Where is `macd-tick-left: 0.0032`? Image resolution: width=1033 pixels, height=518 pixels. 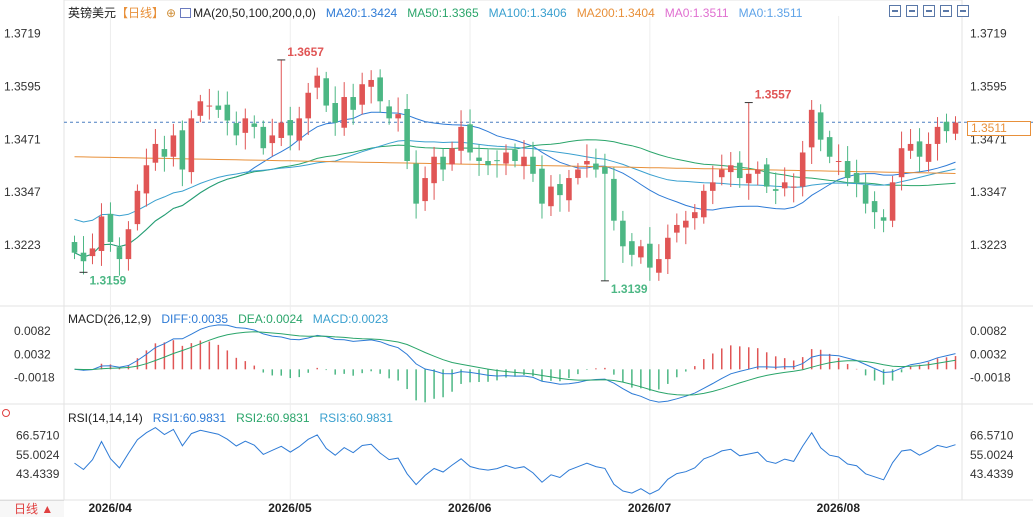
macd-tick-left: 0.0032 is located at coordinates (32, 354).